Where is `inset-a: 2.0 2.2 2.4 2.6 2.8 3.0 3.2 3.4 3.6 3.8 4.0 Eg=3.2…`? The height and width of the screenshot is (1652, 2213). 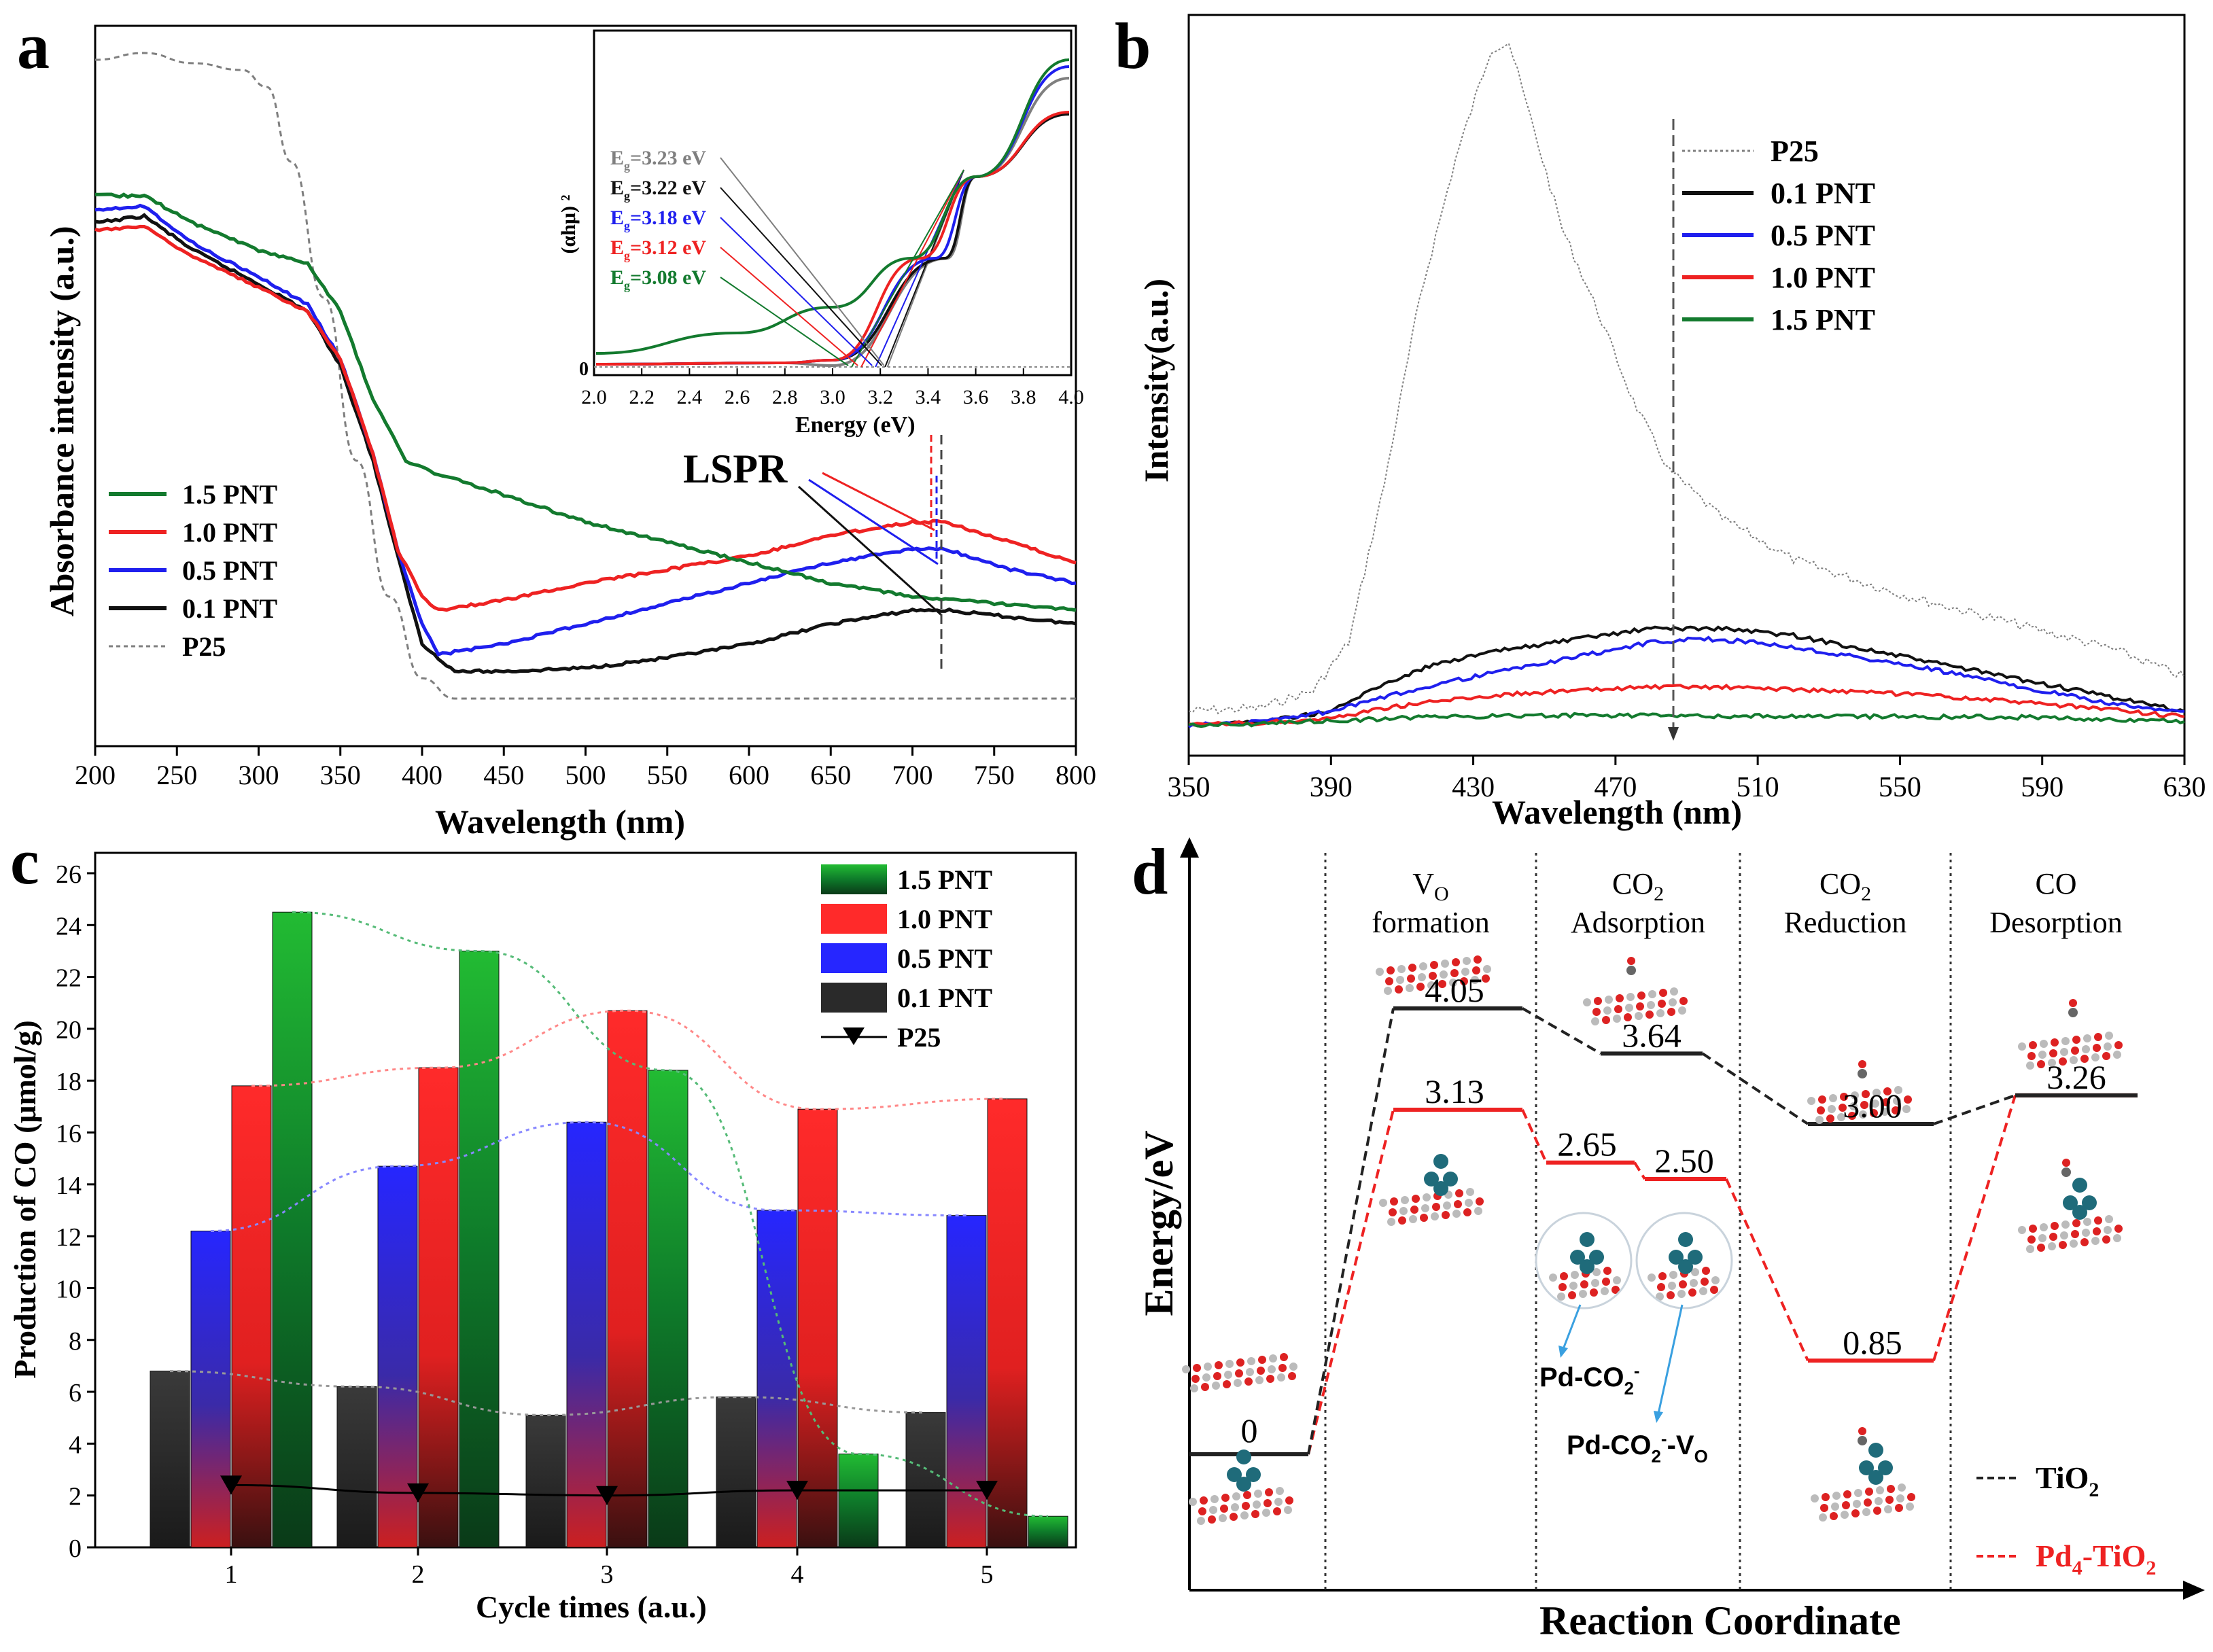
inset-a: 2.0 2.2 2.4 2.6 2.8 3.0 3.2 3.4 3.6 3.8 4.0 Eg=3.2… is located at coordinates (820, 233).